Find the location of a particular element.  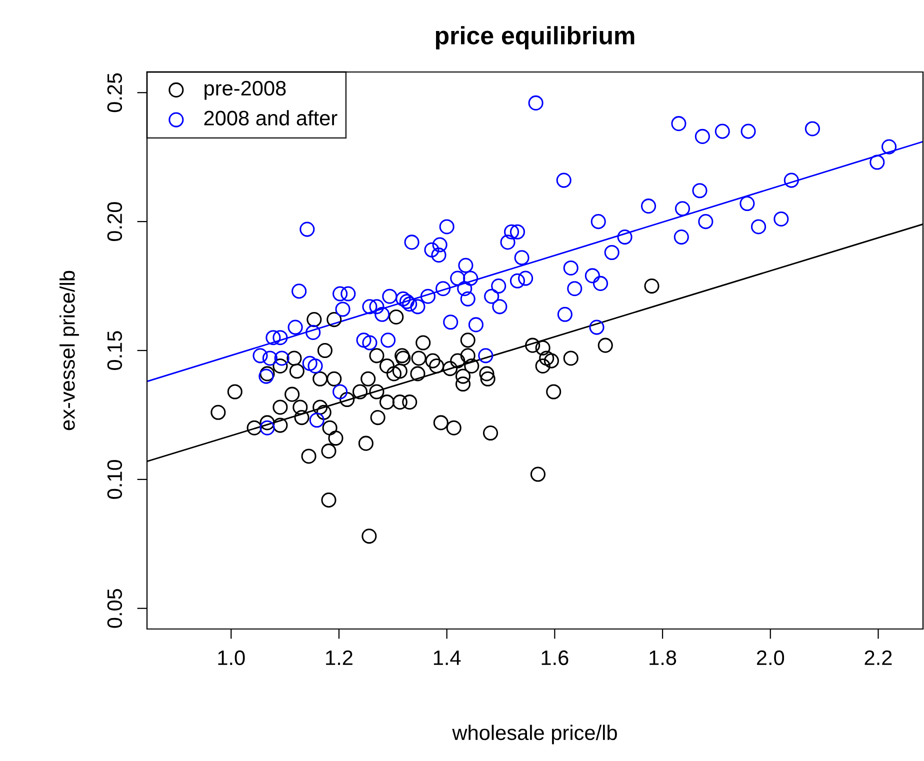

x-tick-label: 2.0 is located at coordinates (770, 658).